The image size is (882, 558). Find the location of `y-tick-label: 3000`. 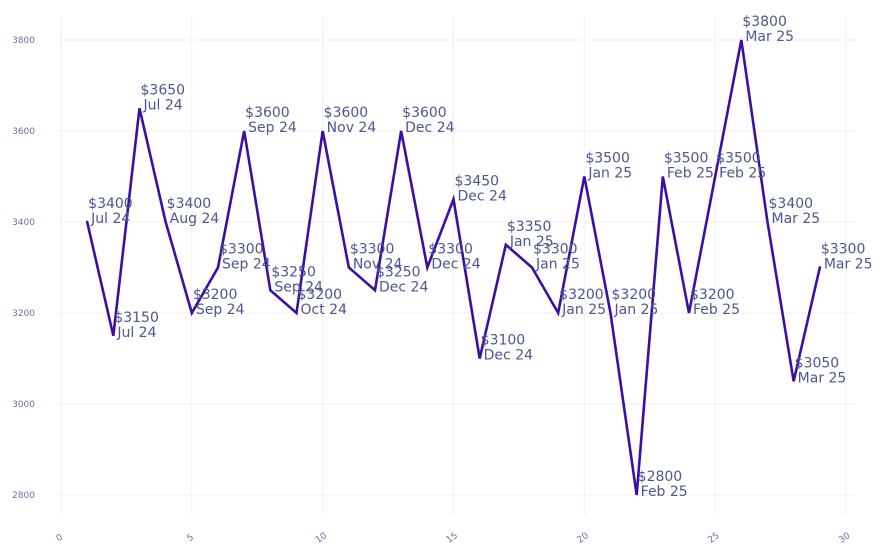

y-tick-label: 3000 is located at coordinates (23, 405).